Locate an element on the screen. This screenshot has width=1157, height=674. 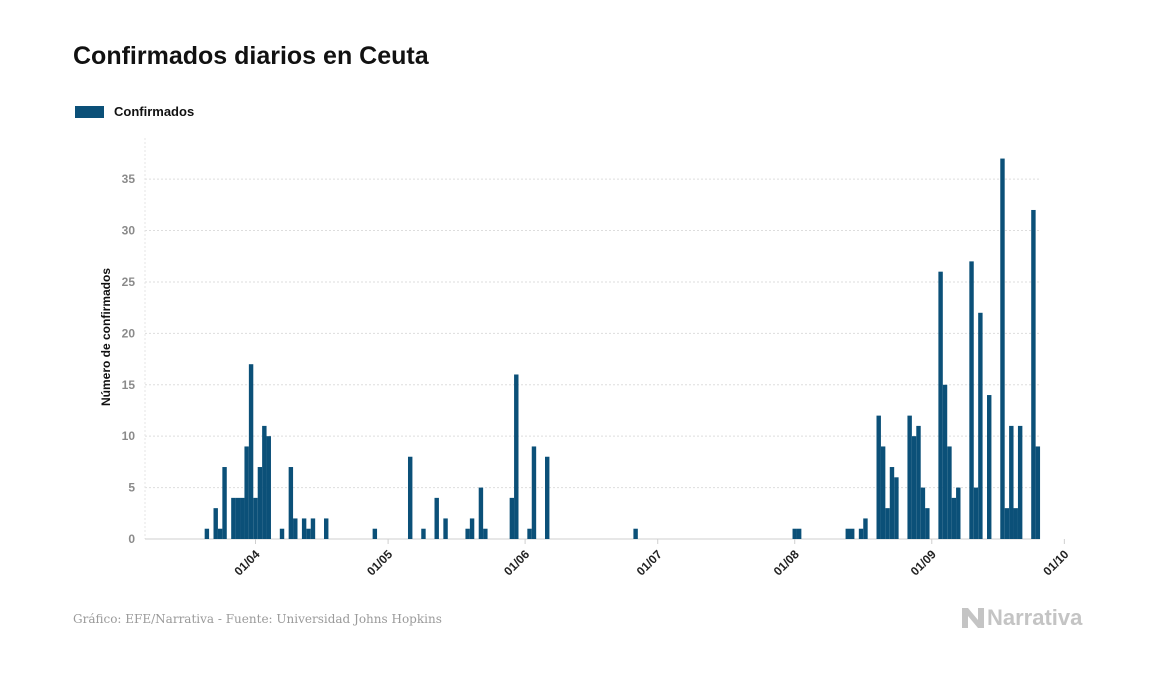
x-tick-label: 01/07 is located at coordinates (649, 562).